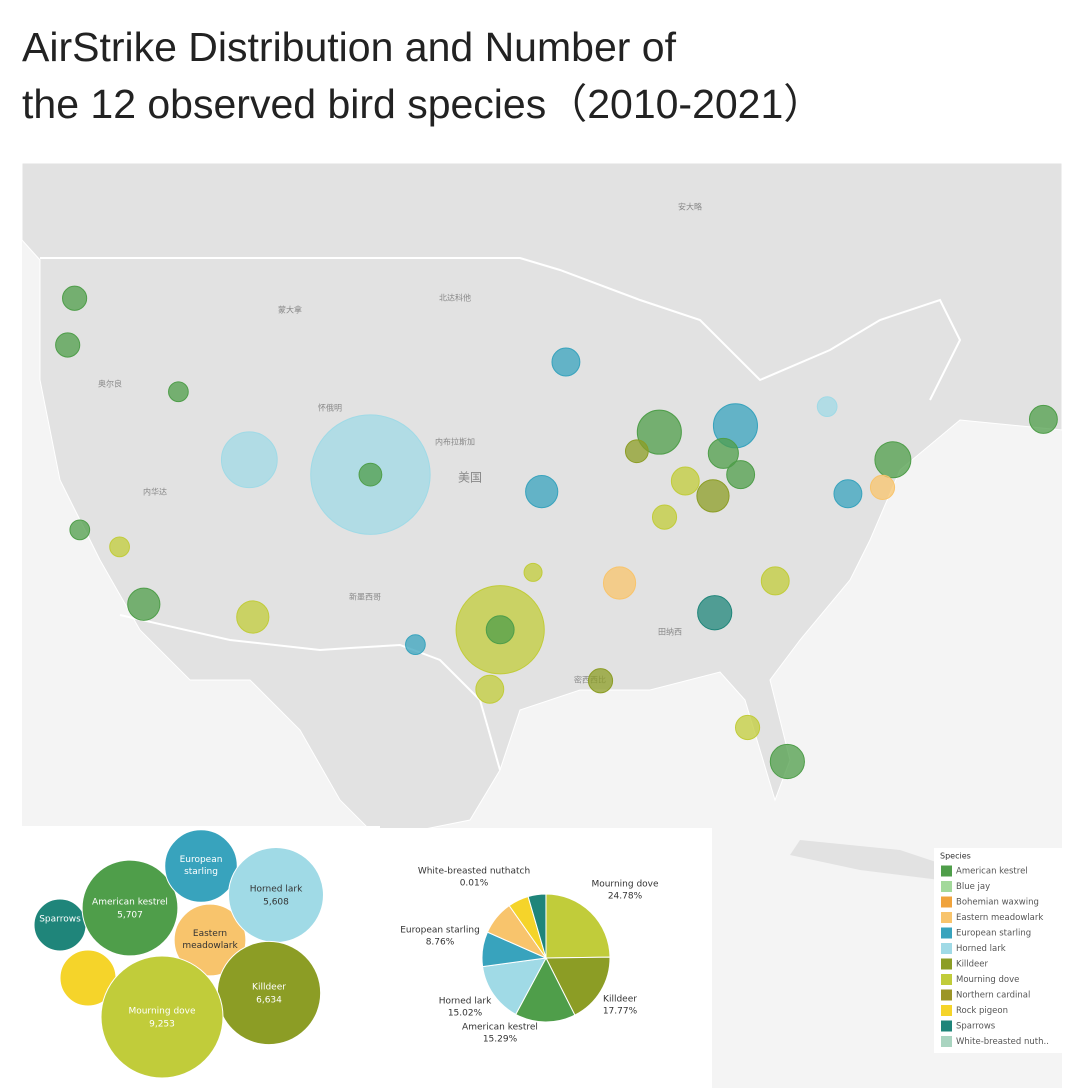  I want to click on title-line: AirStrike Distribution and Number of, so click(349, 47).